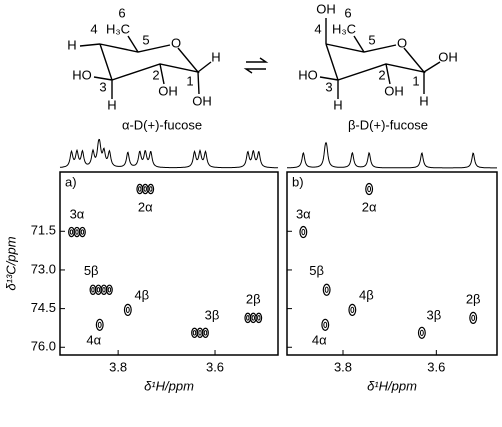 Image resolution: width=502 pixels, height=427 pixels. What do you see at coordinates (434, 314) in the screenshot?
I see `peak-label: 3β` at bounding box center [434, 314].